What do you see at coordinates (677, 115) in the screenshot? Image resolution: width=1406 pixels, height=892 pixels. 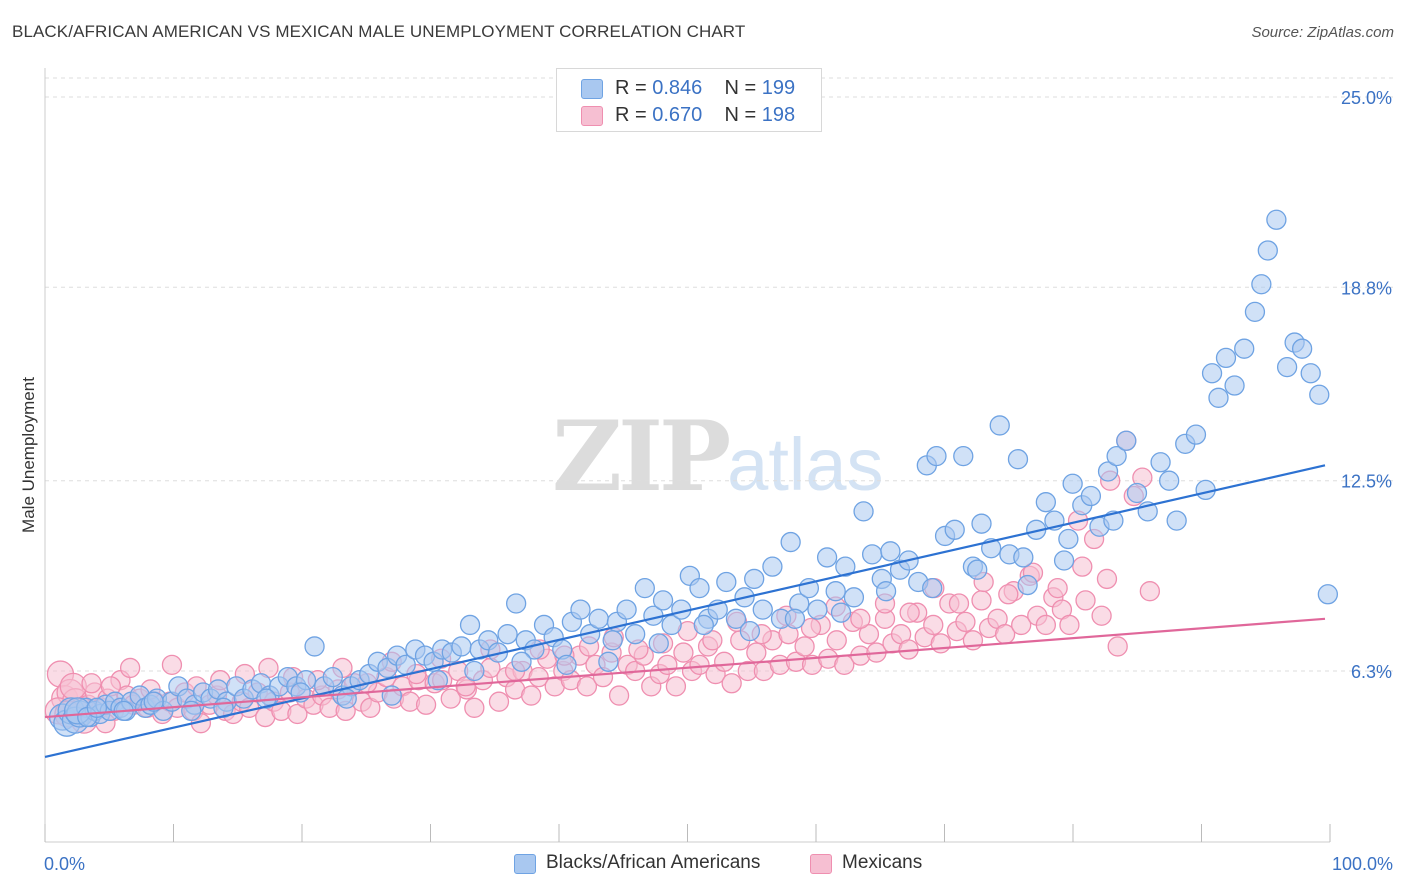 I see `legend-r-value: 0.670` at bounding box center [677, 115].